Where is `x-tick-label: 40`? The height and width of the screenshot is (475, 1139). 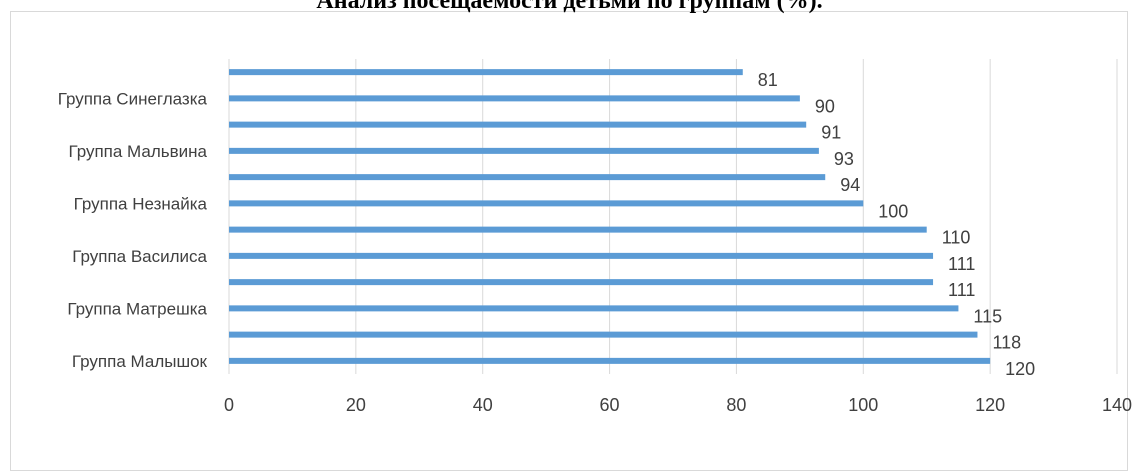 x-tick-label: 40 is located at coordinates (483, 405).